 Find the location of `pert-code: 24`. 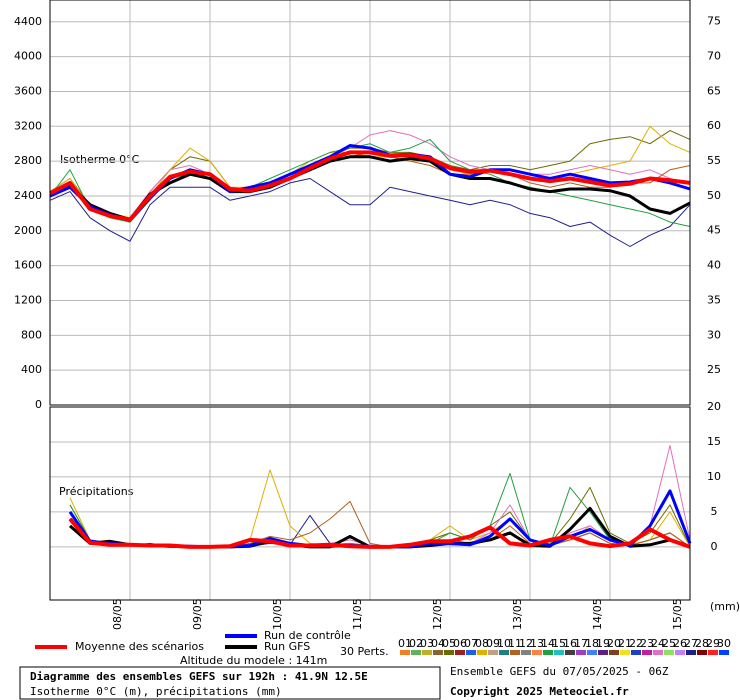

pert-code: 24 is located at coordinates (658, 643).